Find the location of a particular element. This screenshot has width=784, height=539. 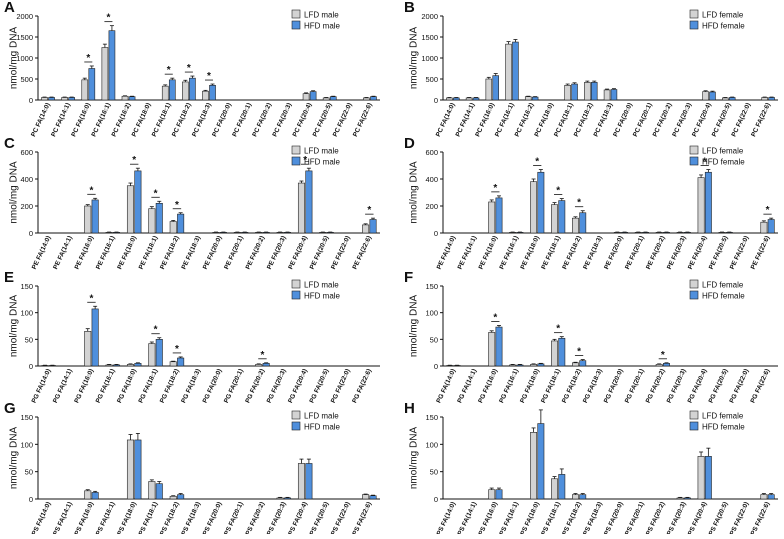

category-label: PS FA(14:0) is located at coordinates (447, 517).